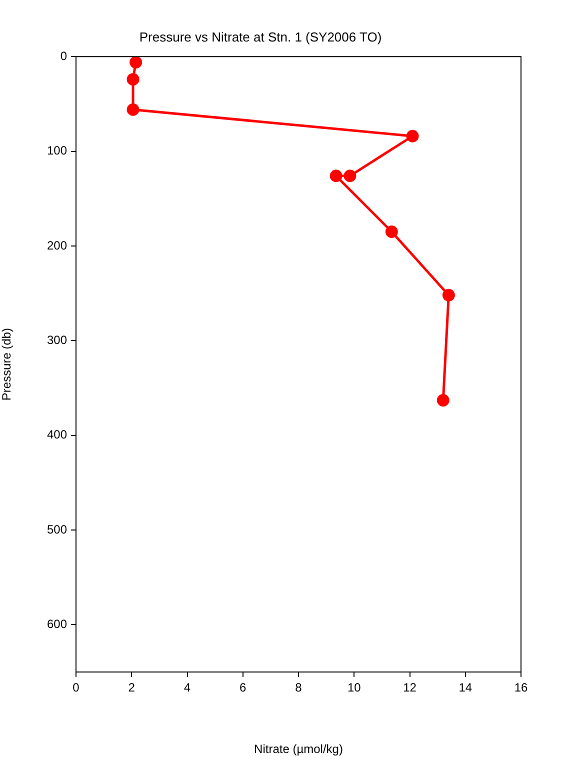 This screenshot has width=577, height=757. Describe the element at coordinates (298, 687) in the screenshot. I see `x-tick-label: 8` at that location.